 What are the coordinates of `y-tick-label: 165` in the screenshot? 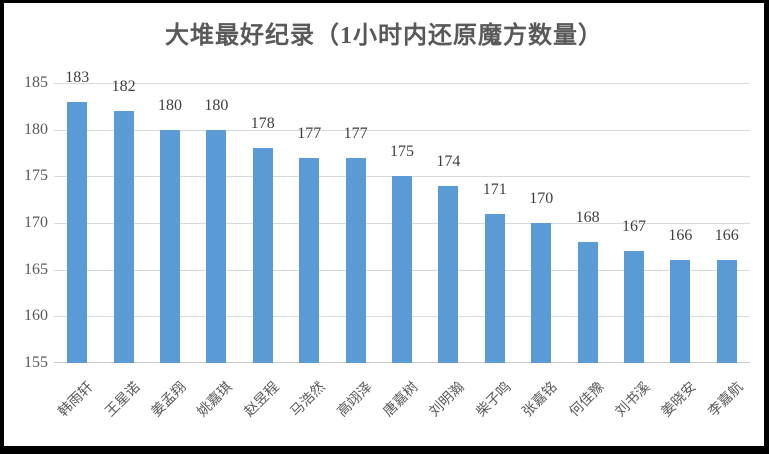 It's located at (36, 269).